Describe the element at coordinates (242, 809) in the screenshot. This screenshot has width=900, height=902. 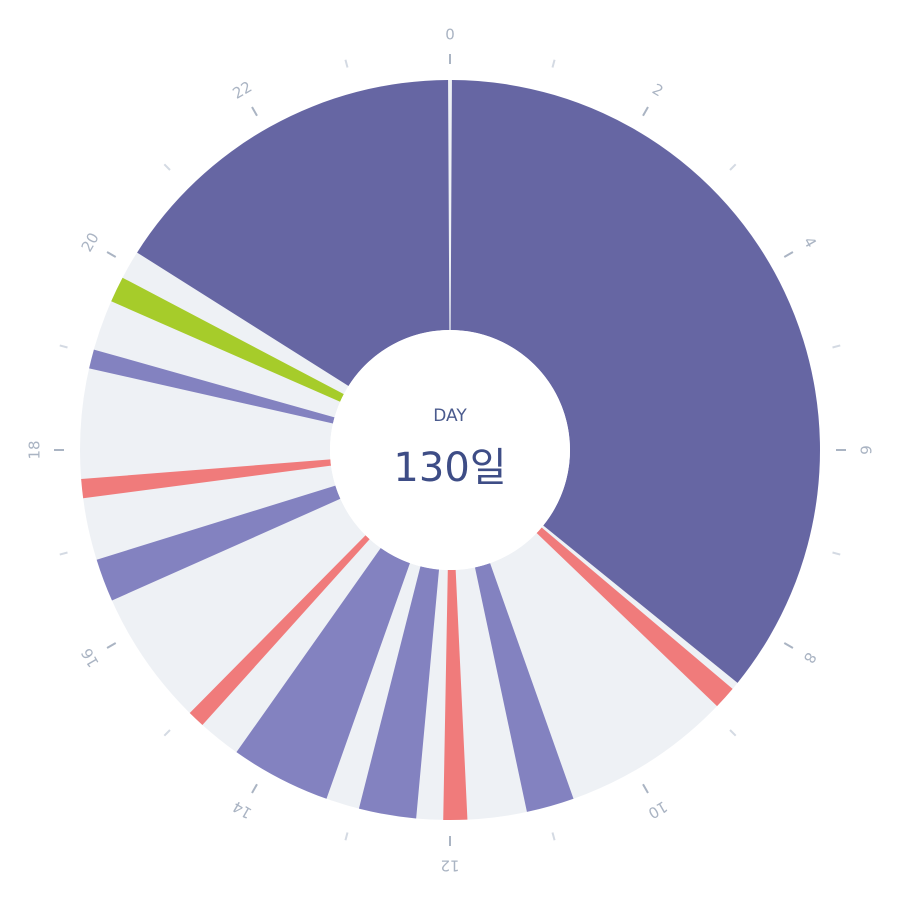
I see `hour-label: 14` at that location.